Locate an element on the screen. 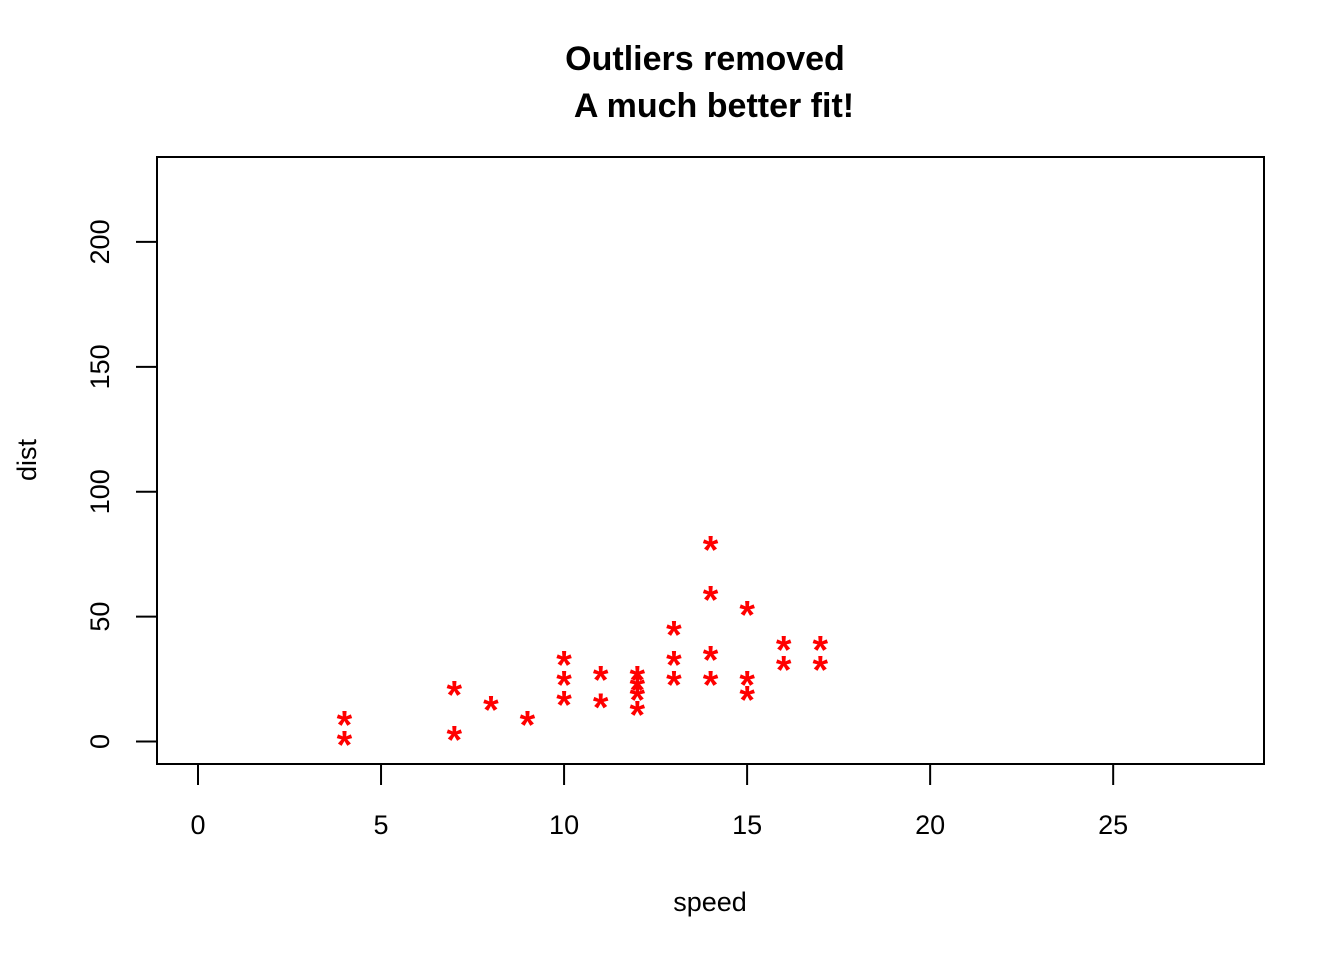 This screenshot has height=960, width=1344. y-axis-label: dist is located at coordinates (27, 460).